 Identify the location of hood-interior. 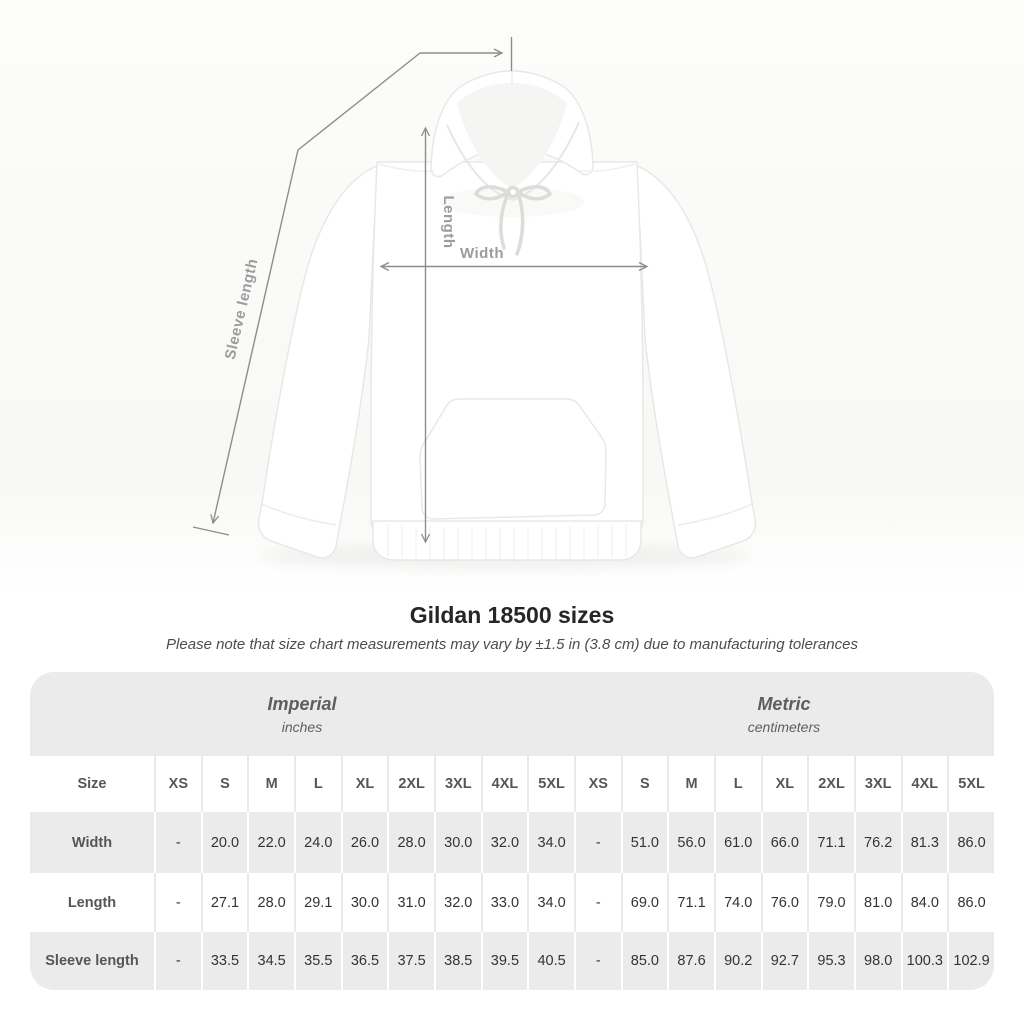
(512, 135).